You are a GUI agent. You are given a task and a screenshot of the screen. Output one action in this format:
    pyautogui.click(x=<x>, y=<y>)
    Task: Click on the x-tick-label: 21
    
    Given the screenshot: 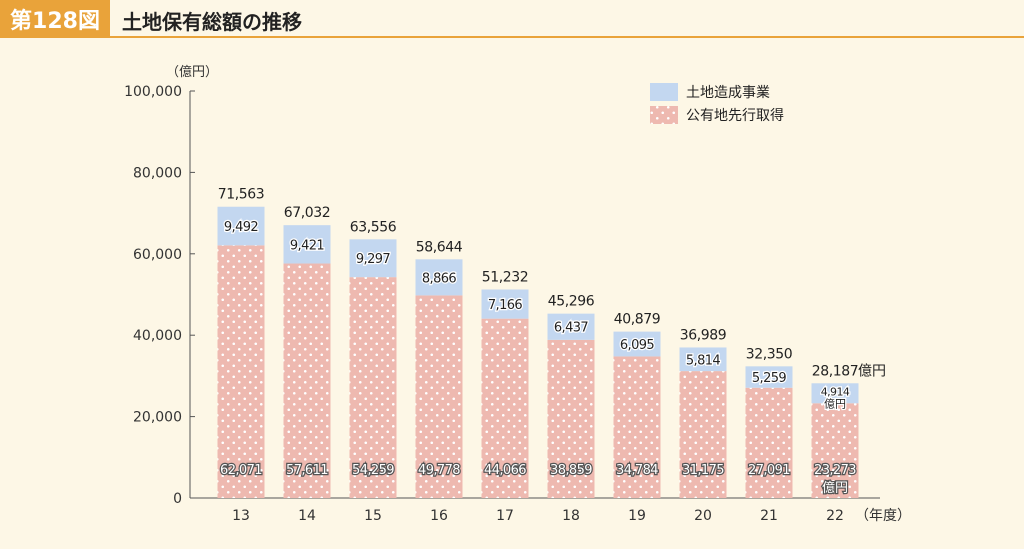 What is the action you would take?
    pyautogui.click(x=769, y=516)
    